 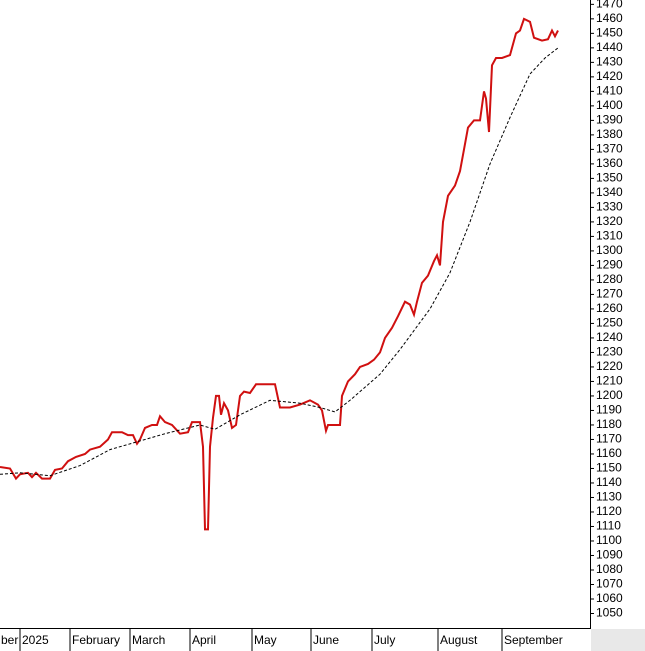 What do you see at coordinates (609, 207) in the screenshot?
I see `y-tick-label: 1330` at bounding box center [609, 207].